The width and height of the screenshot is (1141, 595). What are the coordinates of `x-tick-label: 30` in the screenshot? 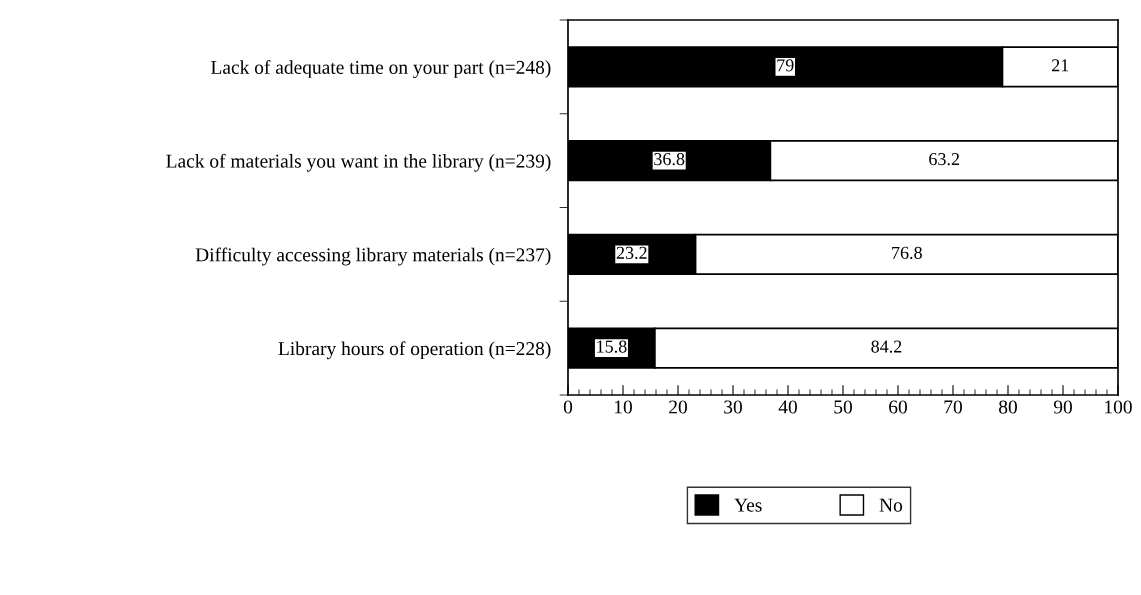 It's located at (733, 407).